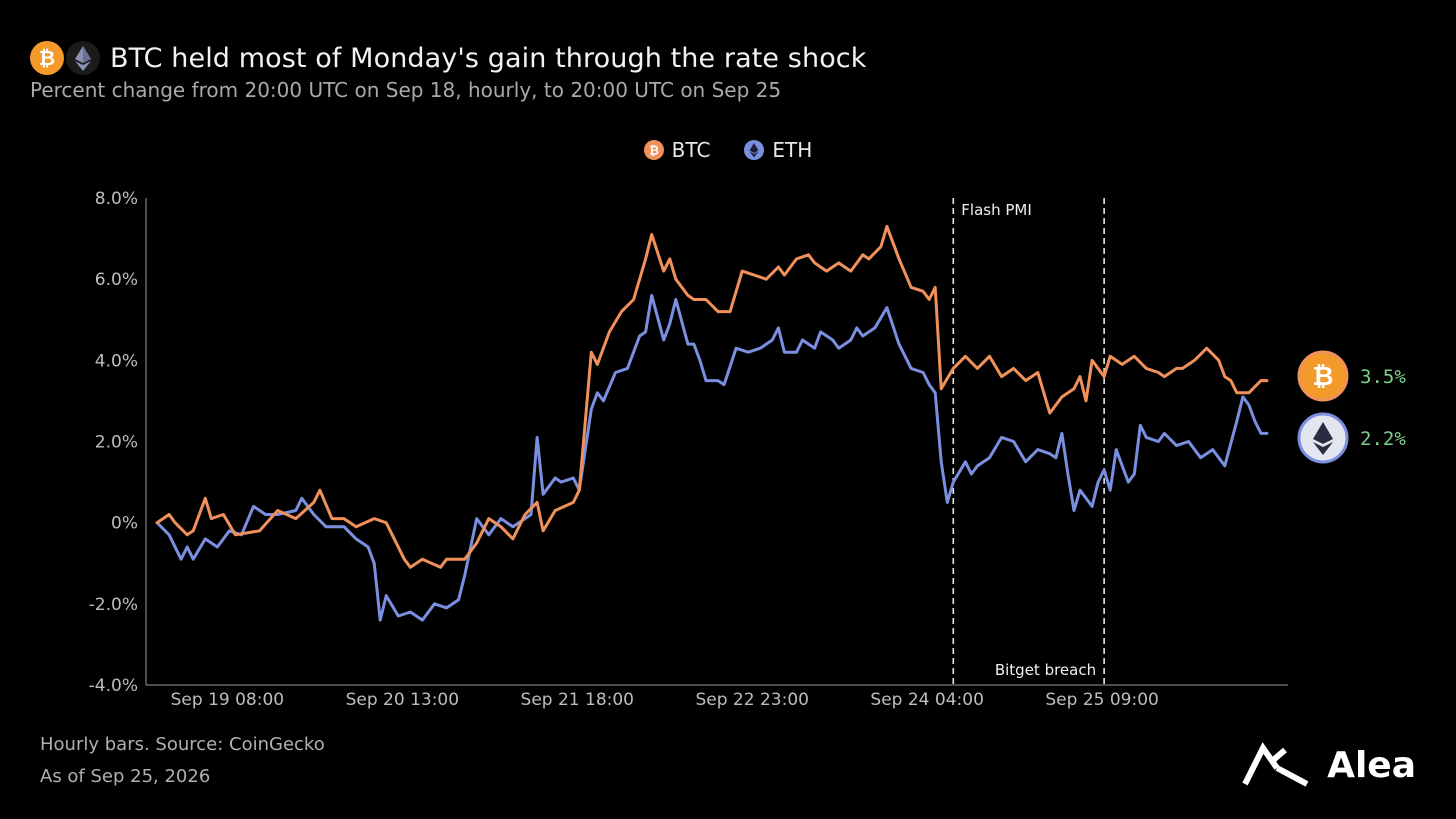  I want to click on end-marker-btc-icon: ₿, so click(1322, 377).